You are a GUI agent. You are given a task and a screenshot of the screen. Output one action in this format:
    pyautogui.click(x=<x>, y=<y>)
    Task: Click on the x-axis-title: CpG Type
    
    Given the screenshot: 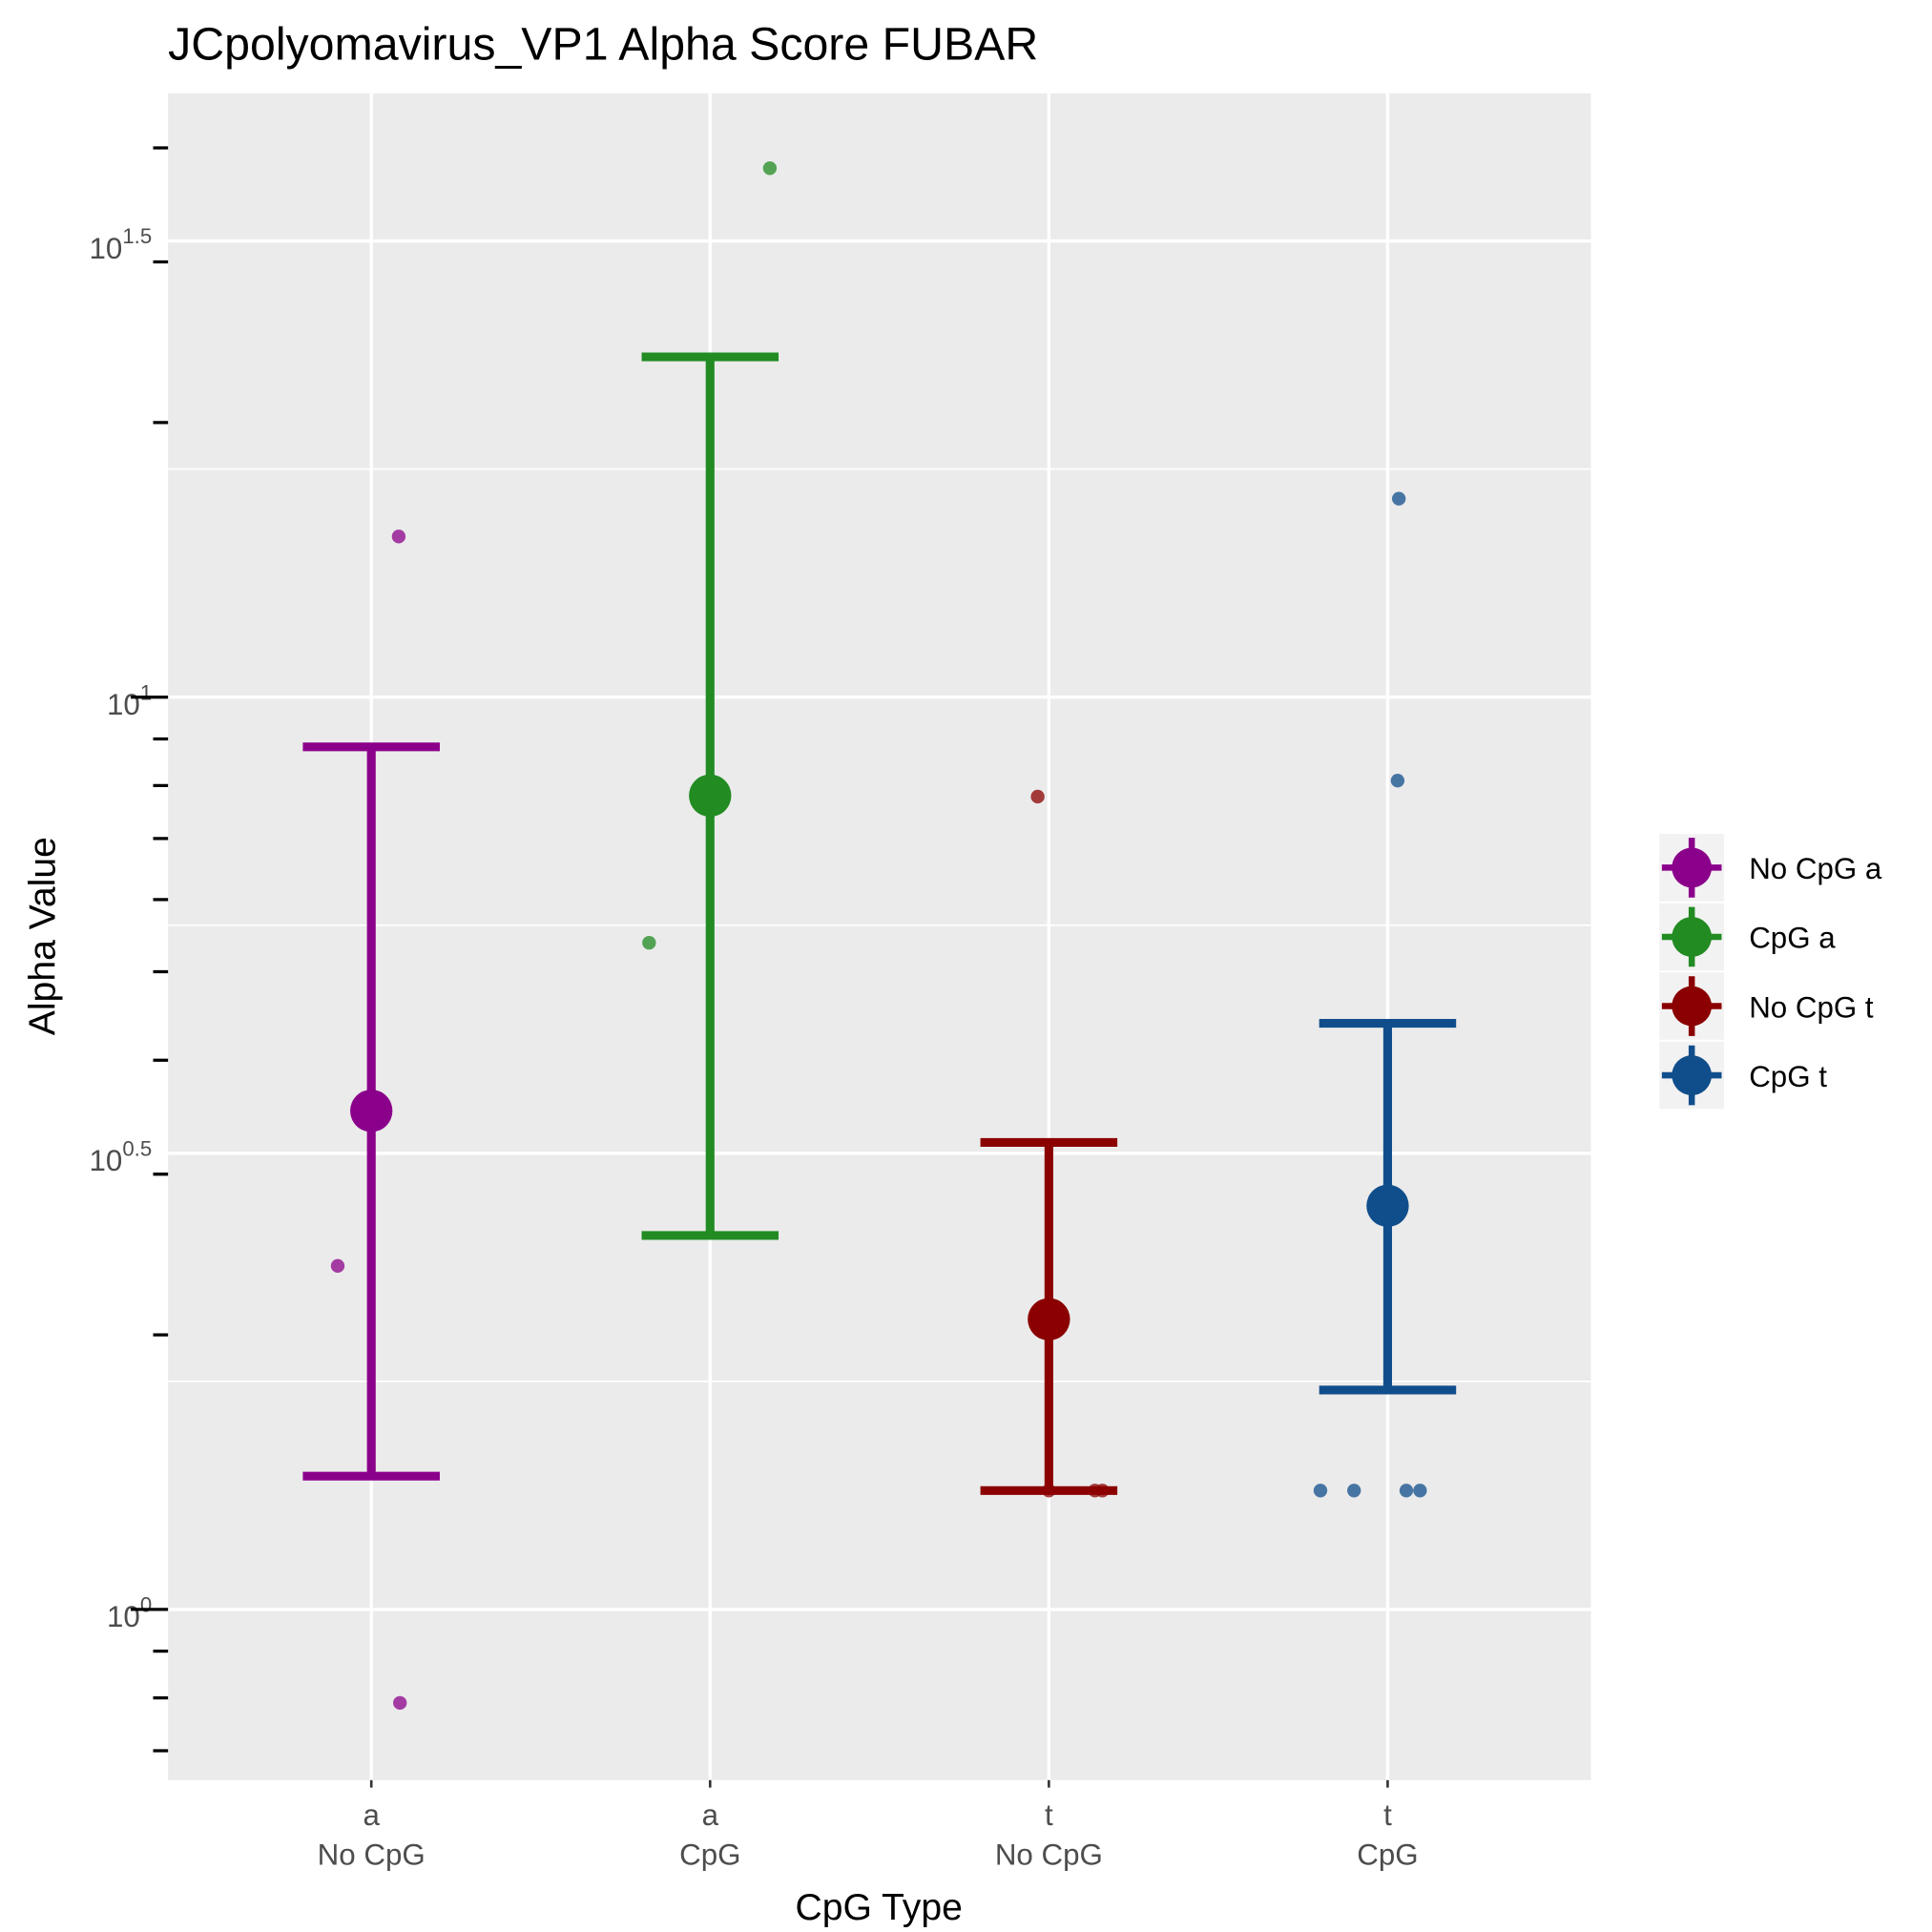 What is the action you would take?
    pyautogui.click(x=878, y=1907)
    